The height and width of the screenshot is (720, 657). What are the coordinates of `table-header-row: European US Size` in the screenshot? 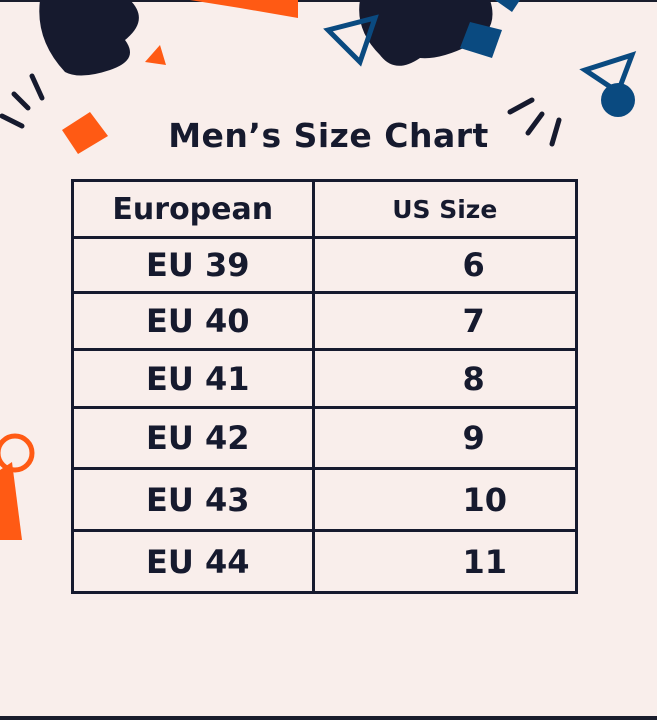 It's located at (325, 209).